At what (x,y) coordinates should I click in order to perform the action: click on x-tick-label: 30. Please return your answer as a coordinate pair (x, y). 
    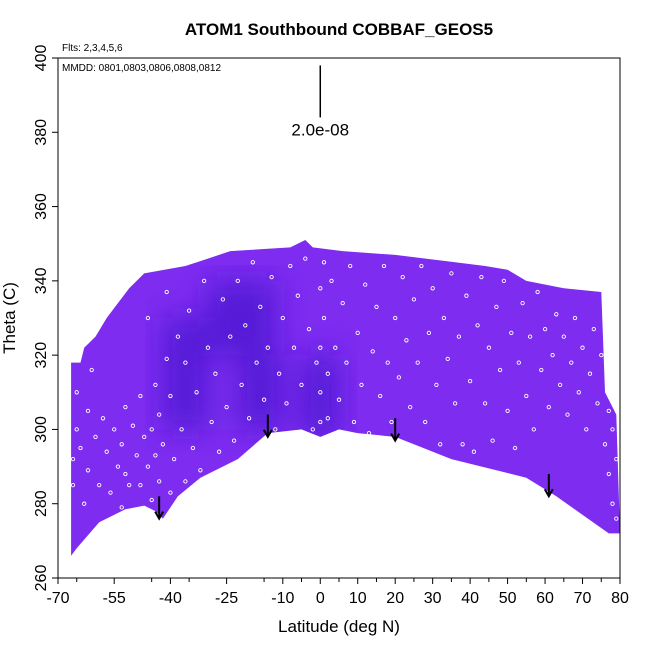
    Looking at the image, I should click on (433, 598).